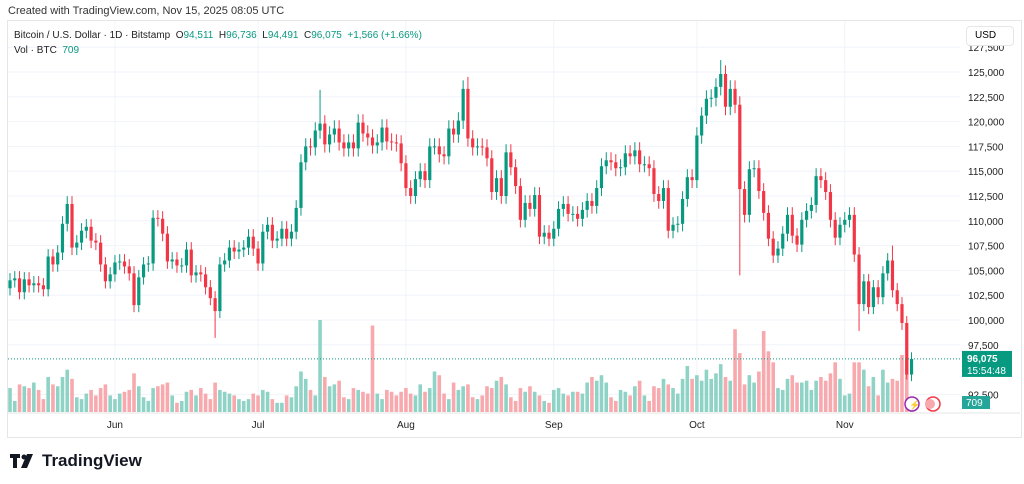 Image resolution: width=1024 pixels, height=484 pixels. What do you see at coordinates (222, 35) in the screenshot?
I see `high-label: H` at bounding box center [222, 35].